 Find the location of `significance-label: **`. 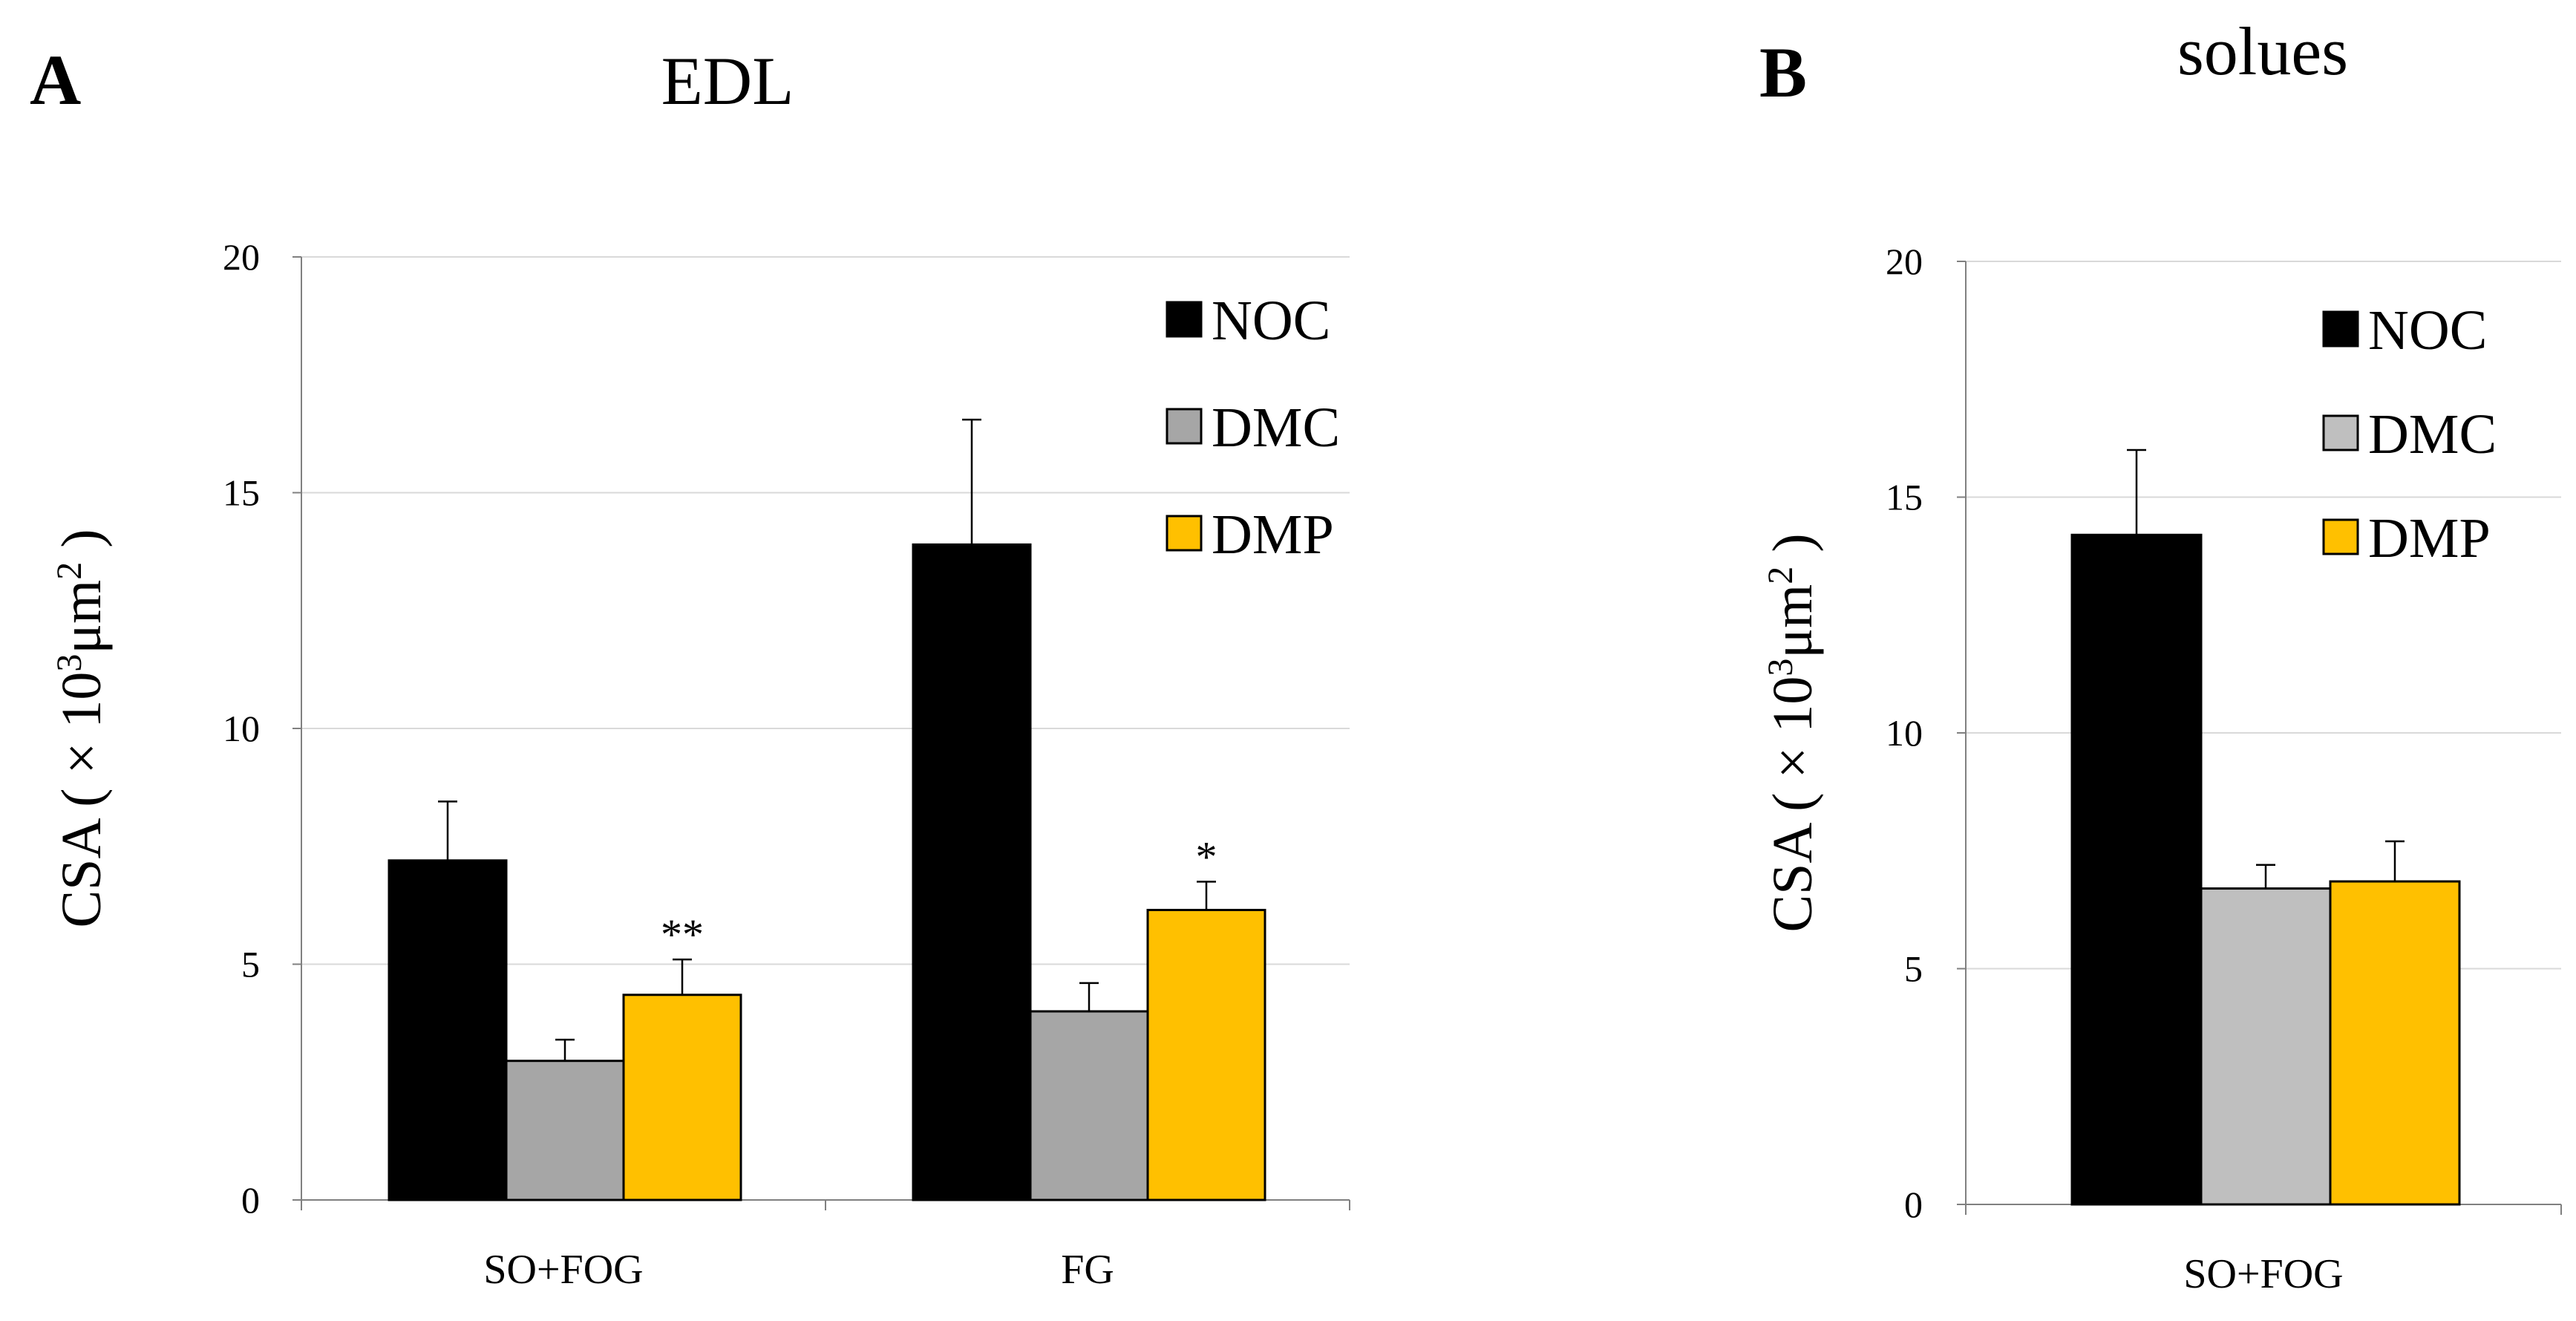

significance-label: ** is located at coordinates (682, 934).